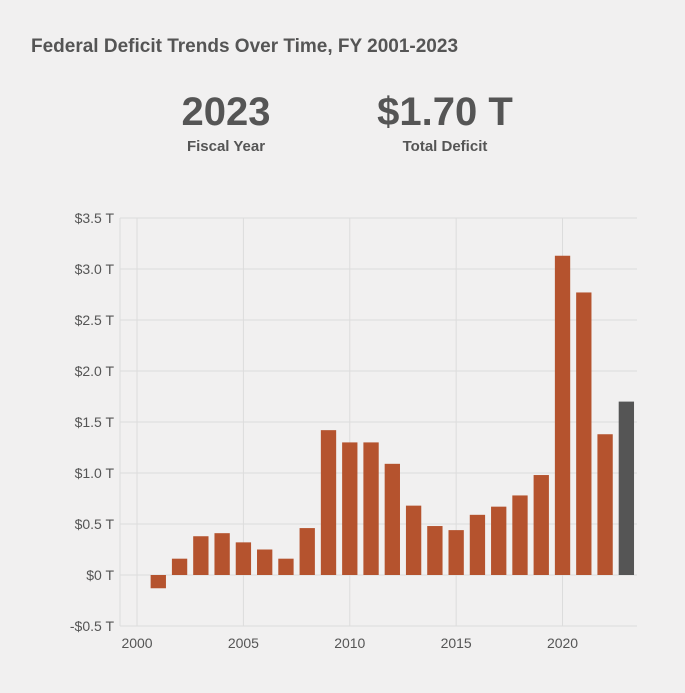 This screenshot has width=685, height=693. Describe the element at coordinates (477, 544) in the screenshot. I see `bar-2016` at that location.